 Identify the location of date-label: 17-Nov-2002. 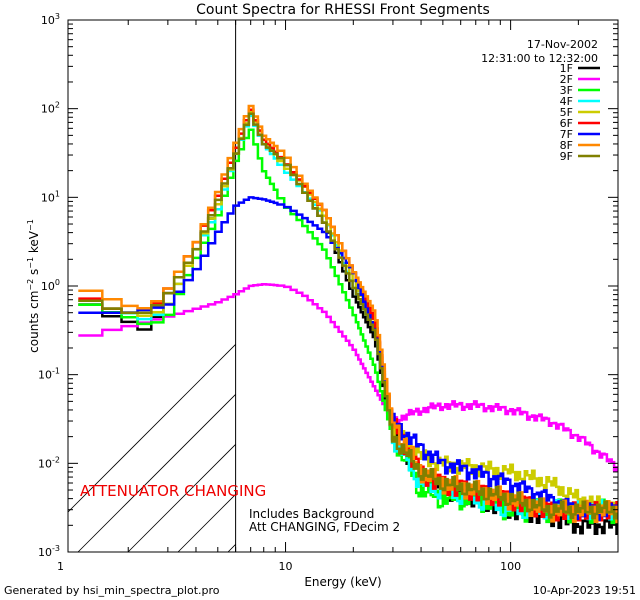
(562, 44).